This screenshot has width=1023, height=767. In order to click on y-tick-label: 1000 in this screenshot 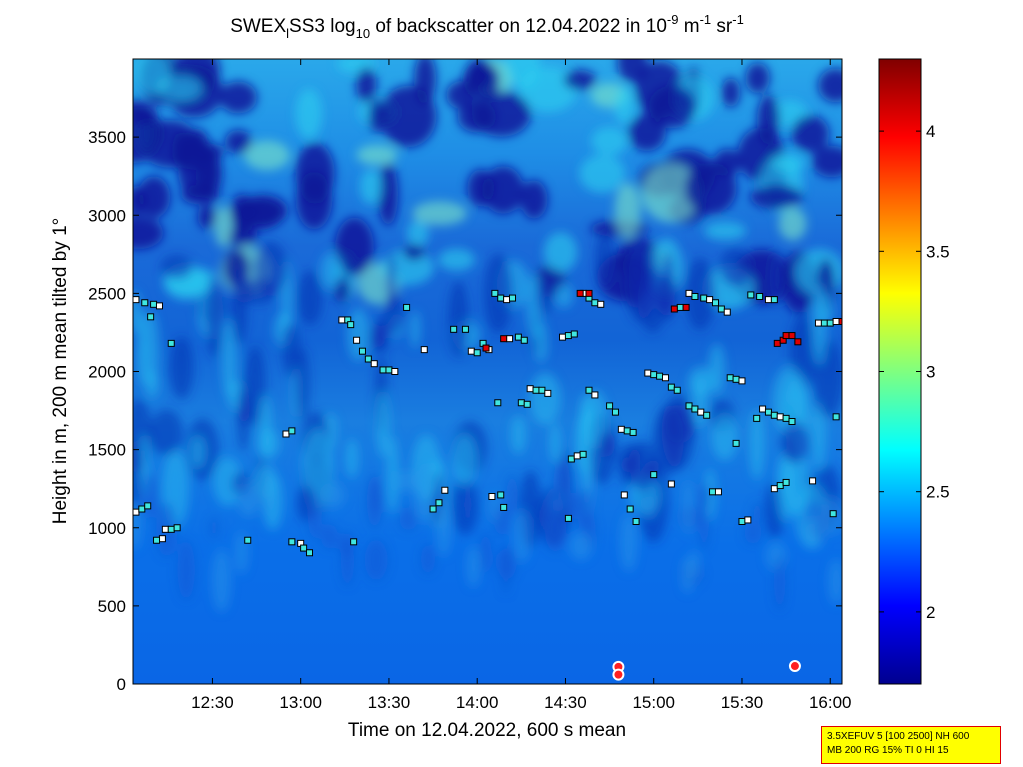, I will do `click(107, 528)`.